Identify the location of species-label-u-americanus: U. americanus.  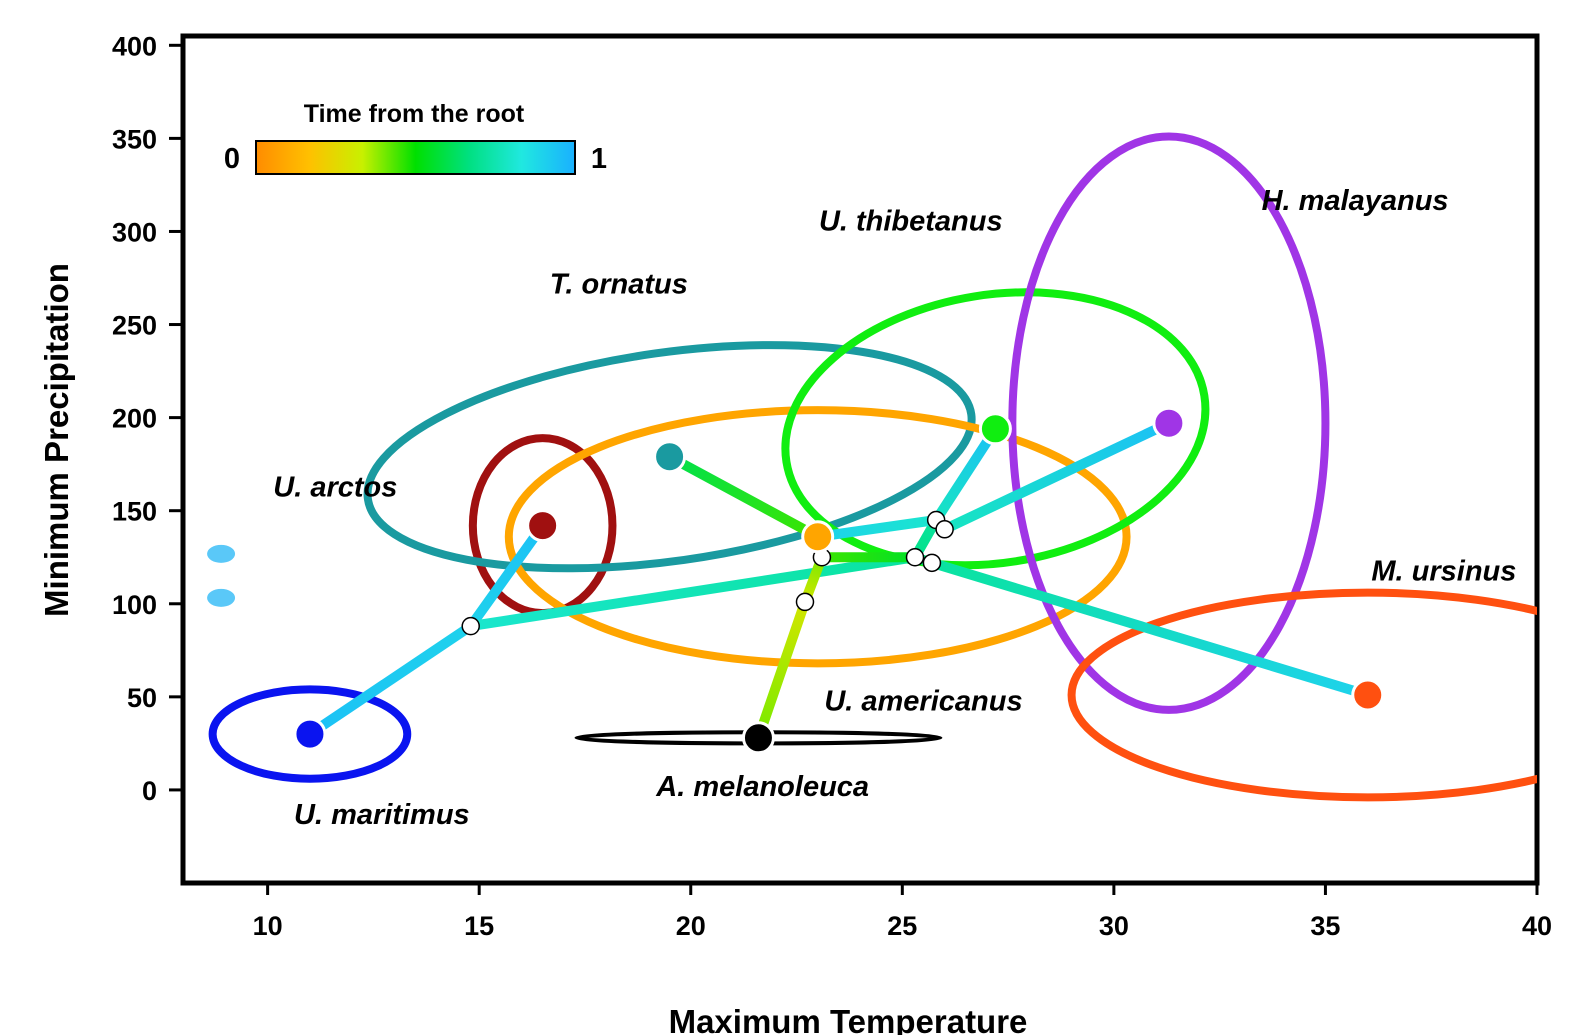
(923, 702).